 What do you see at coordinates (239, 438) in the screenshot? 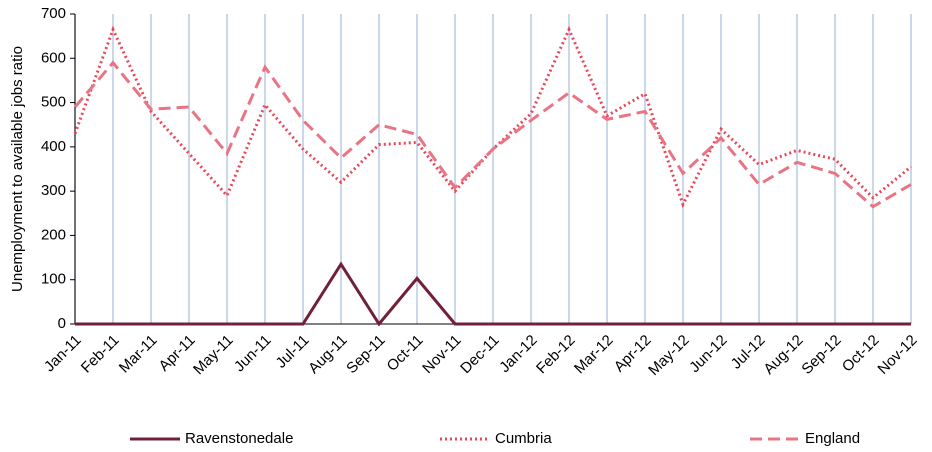
I see `legend-label: Ravenstonedale` at bounding box center [239, 438].